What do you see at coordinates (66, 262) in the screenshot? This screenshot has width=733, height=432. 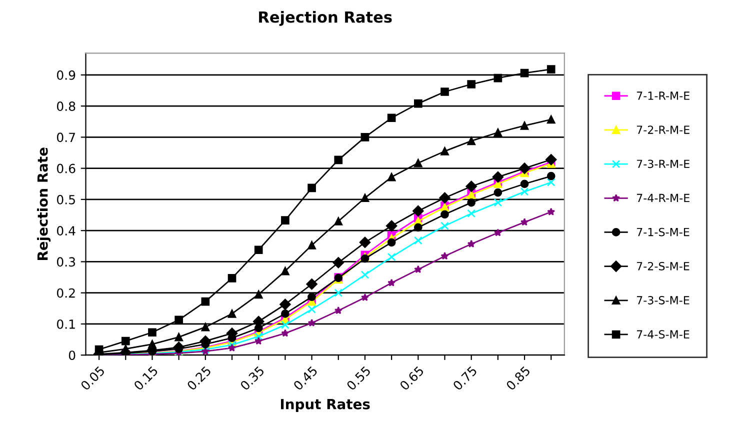 I see `y-tick-label: 0.3` at bounding box center [66, 262].